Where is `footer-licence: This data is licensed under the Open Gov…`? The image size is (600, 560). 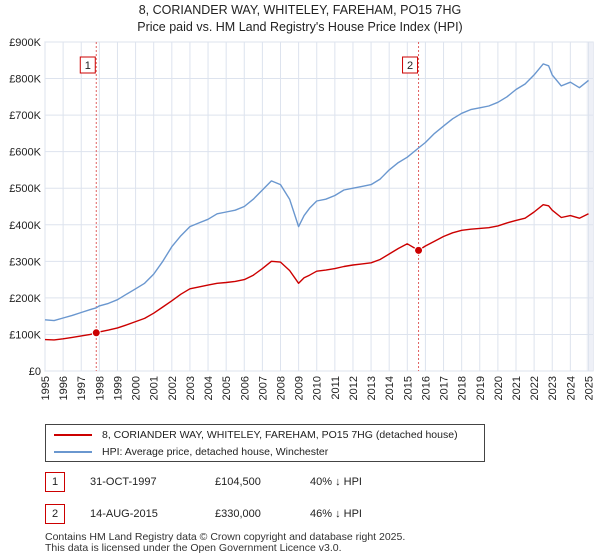
footer-licence: This data is licensed under the Open Gov… is located at coordinates (193, 548).